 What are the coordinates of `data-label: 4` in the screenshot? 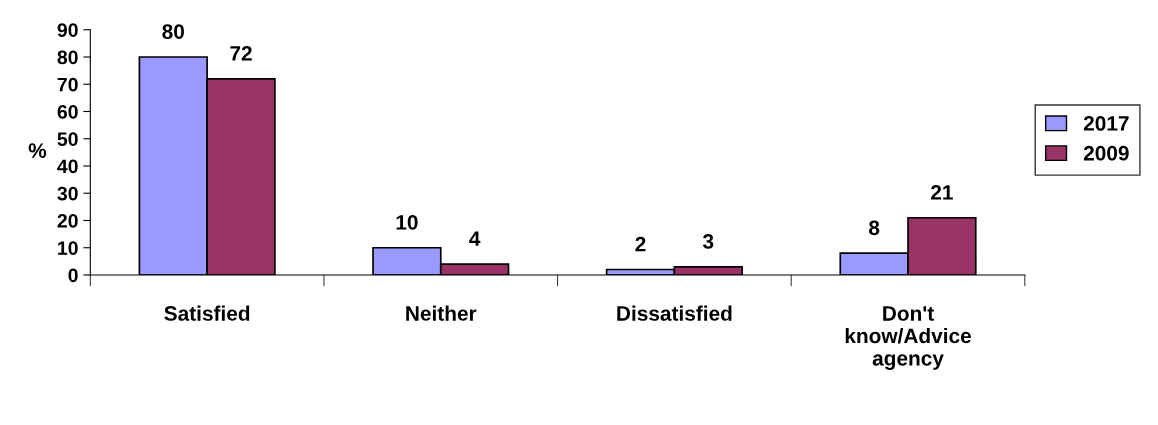 It's located at (475, 238).